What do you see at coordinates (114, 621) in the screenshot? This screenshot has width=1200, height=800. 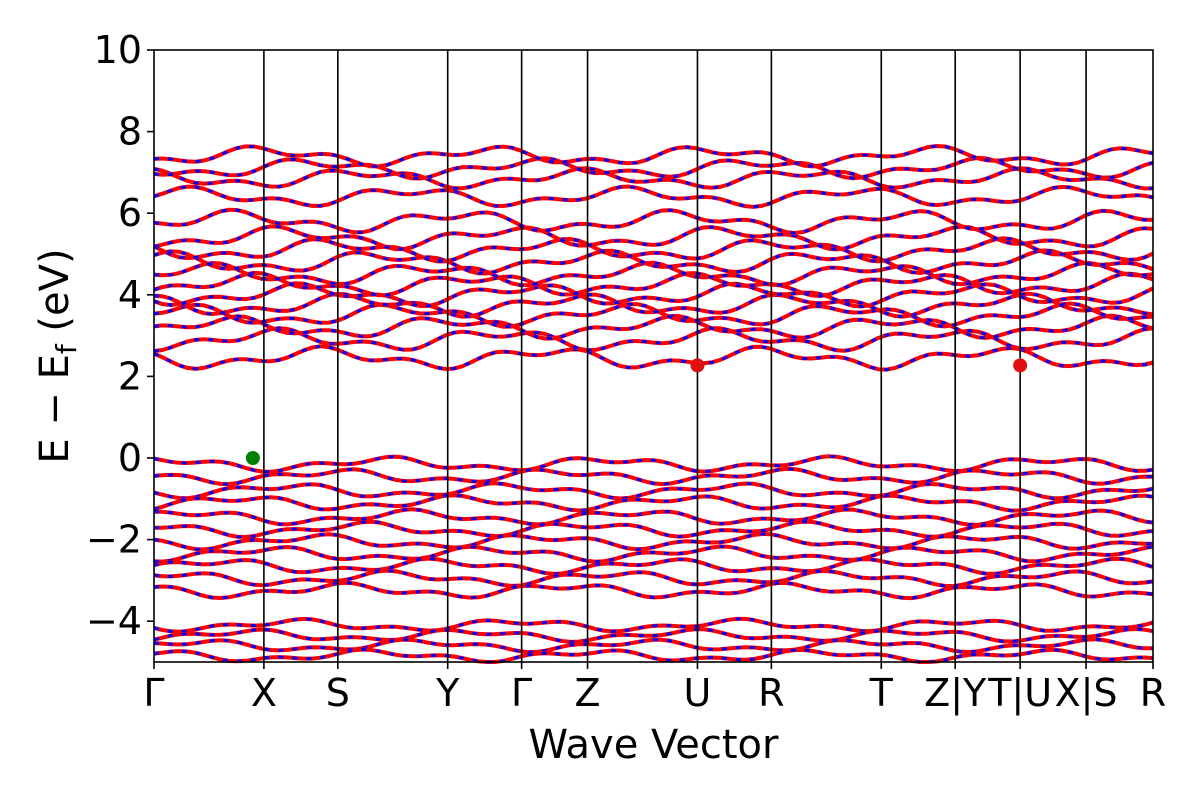 I see `y-tick-label: −4` at bounding box center [114, 621].